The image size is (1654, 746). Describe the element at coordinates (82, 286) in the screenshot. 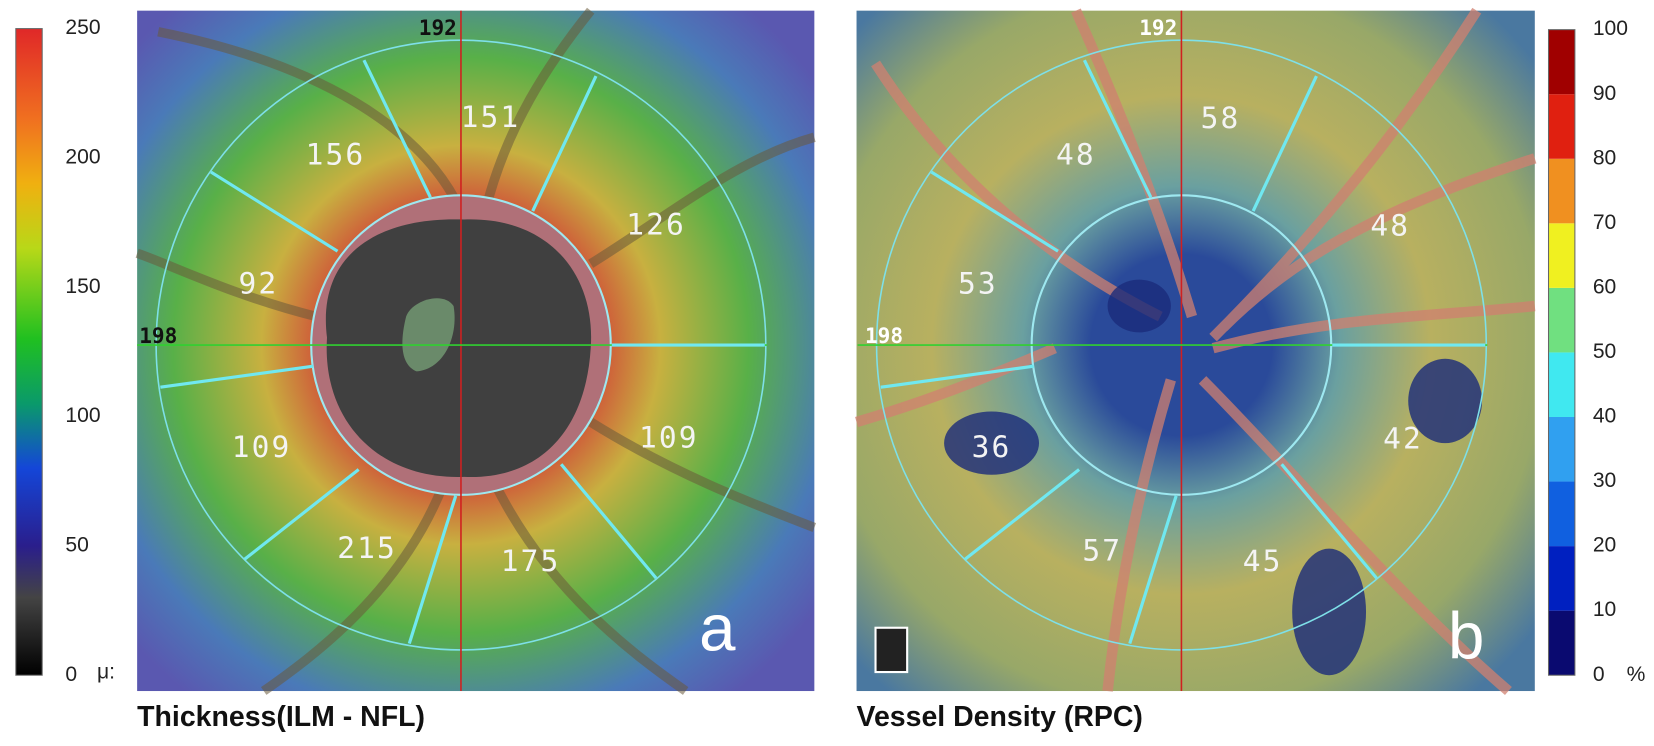

I see `colorbar-tick-label: 150` at that location.